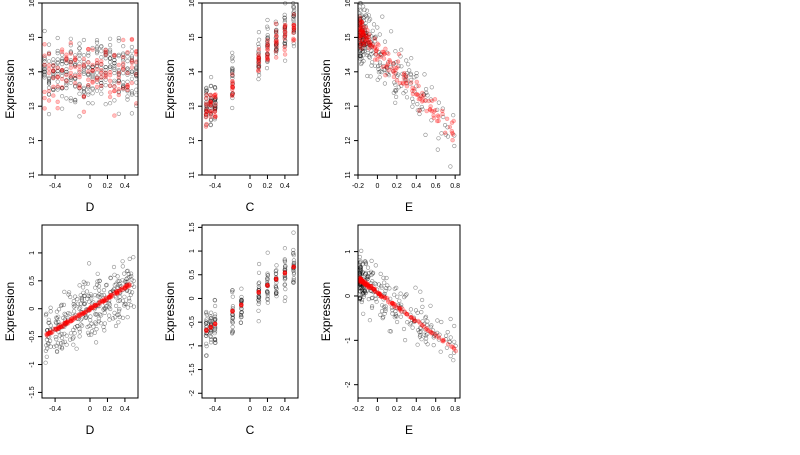  What do you see at coordinates (250, 207) in the screenshot?
I see `x-axis-label: C` at bounding box center [250, 207].